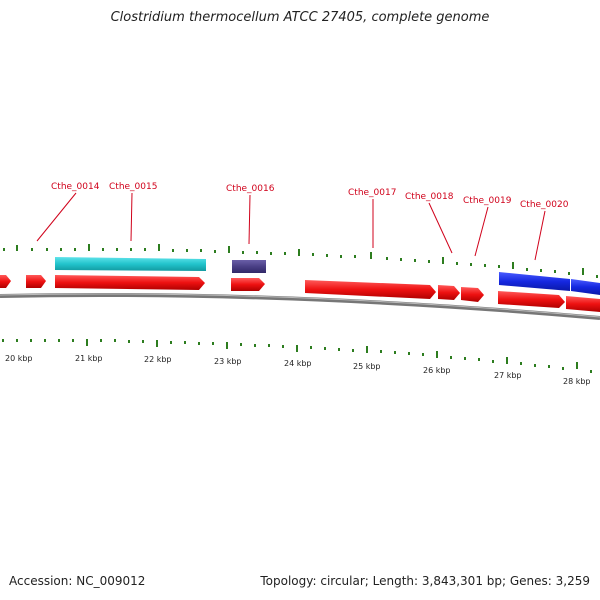 The height and width of the screenshot is (600, 600). Describe the element at coordinates (487, 201) in the screenshot. I see `gene-label: Cthe_0019` at that location.